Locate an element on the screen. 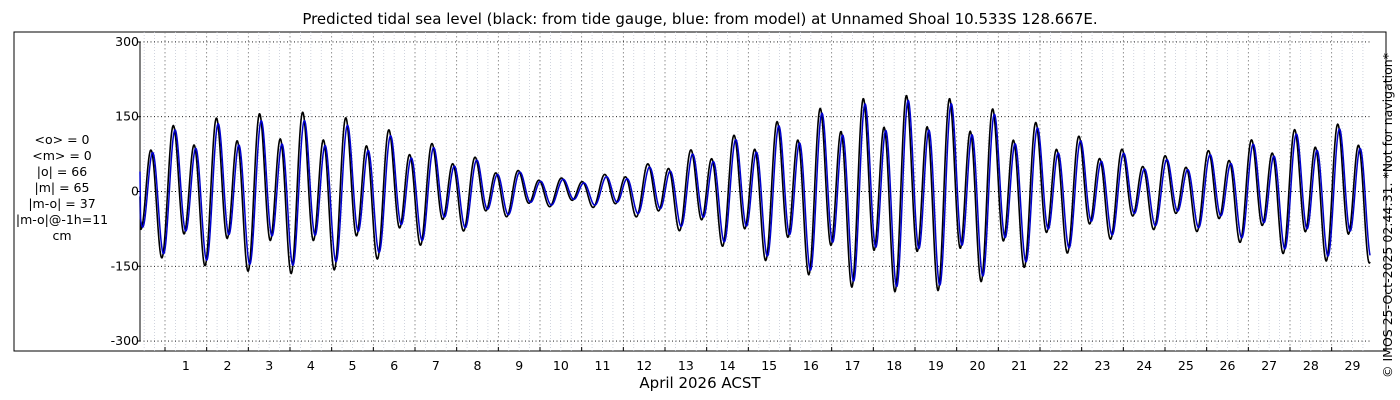 This screenshot has height=400, width=1400. x-tick-label: 10 is located at coordinates (561, 365).